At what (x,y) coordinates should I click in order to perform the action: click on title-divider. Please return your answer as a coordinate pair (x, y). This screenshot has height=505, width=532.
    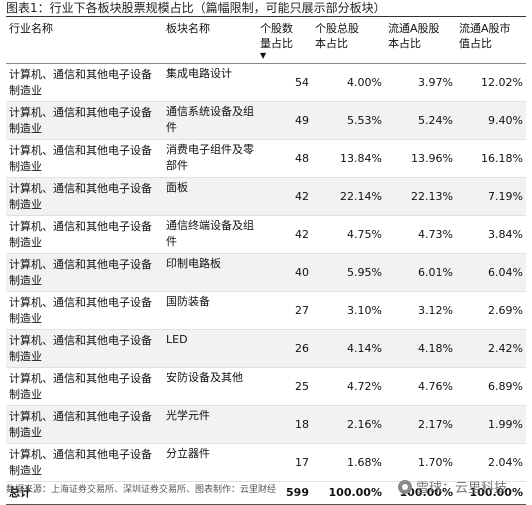
    Looking at the image, I should click on (266, 16).